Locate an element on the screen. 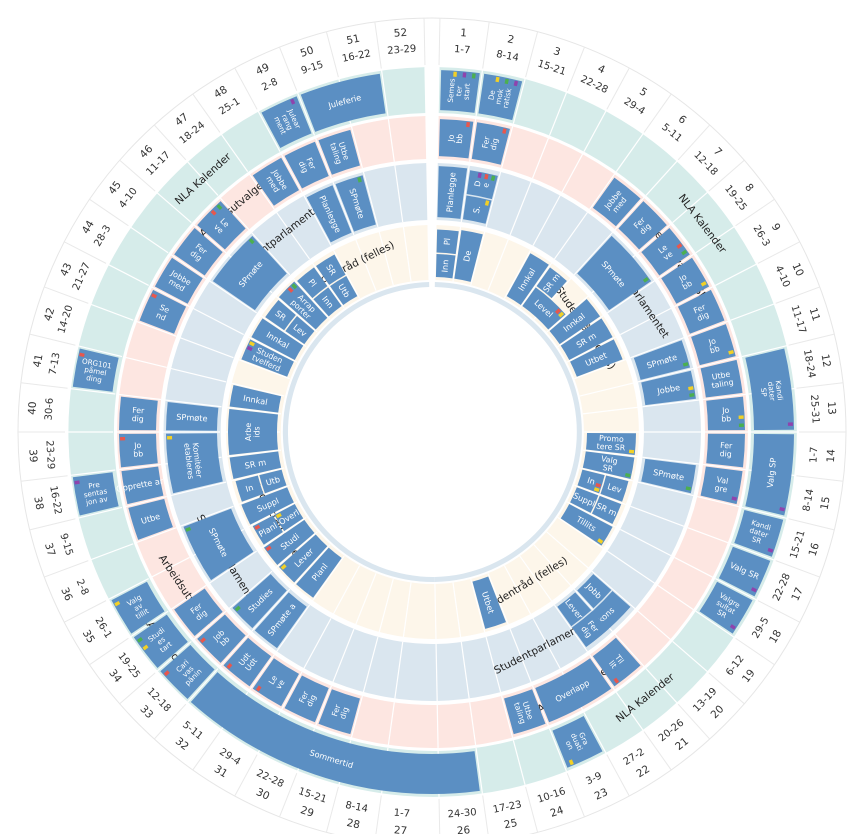 The image size is (859, 834). event-sp: Jobbe is located at coordinates (668, 388).